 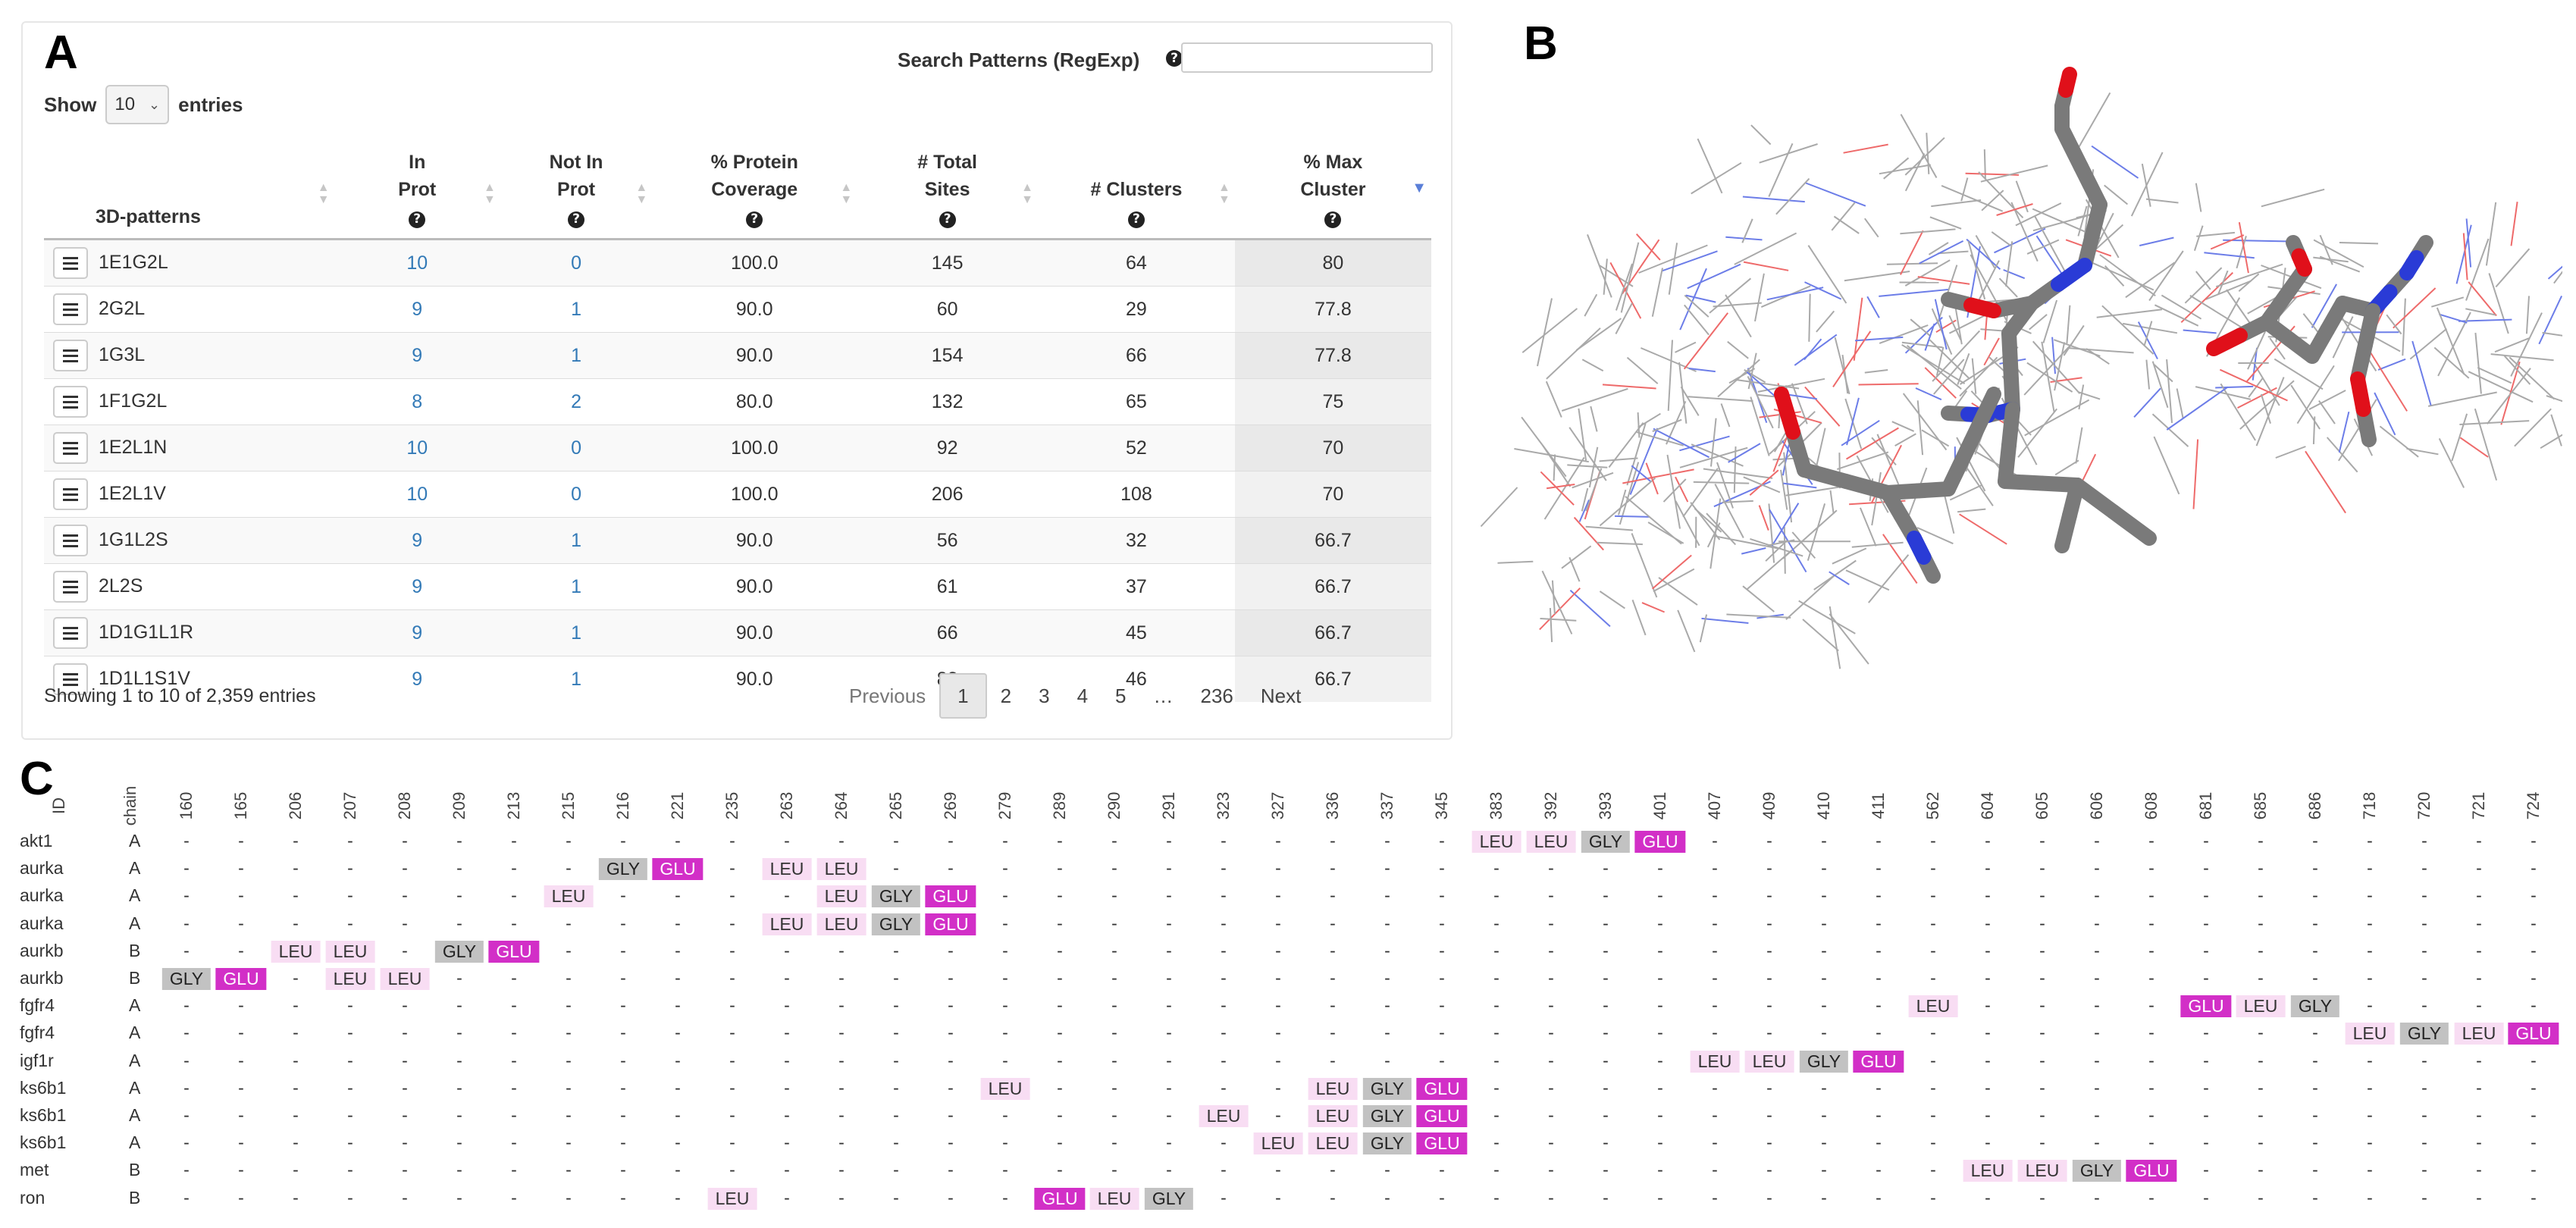 What do you see at coordinates (754, 187) in the screenshot?
I see `column-header-3: % Protein Coverage? ▲ ▼` at bounding box center [754, 187].